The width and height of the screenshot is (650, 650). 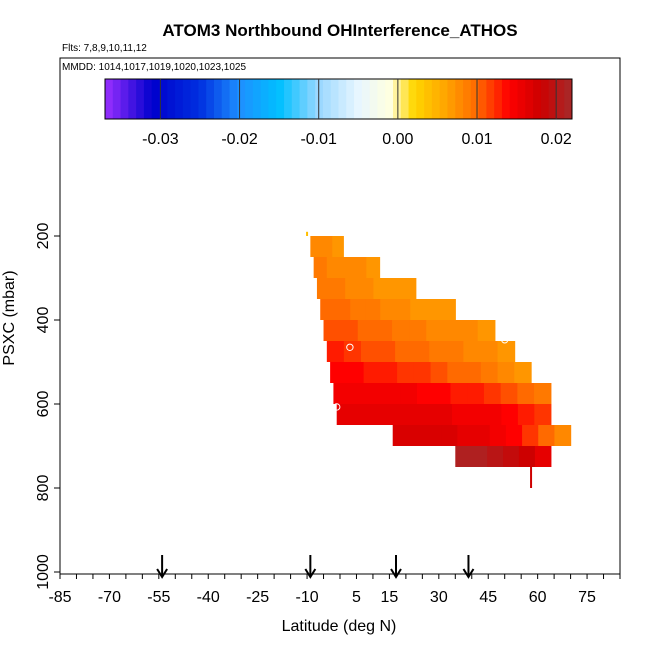 What do you see at coordinates (154, 67) in the screenshot?
I see `mmdd-label: MMDD: 1014,1017,1019,1020,1023,1025` at bounding box center [154, 67].